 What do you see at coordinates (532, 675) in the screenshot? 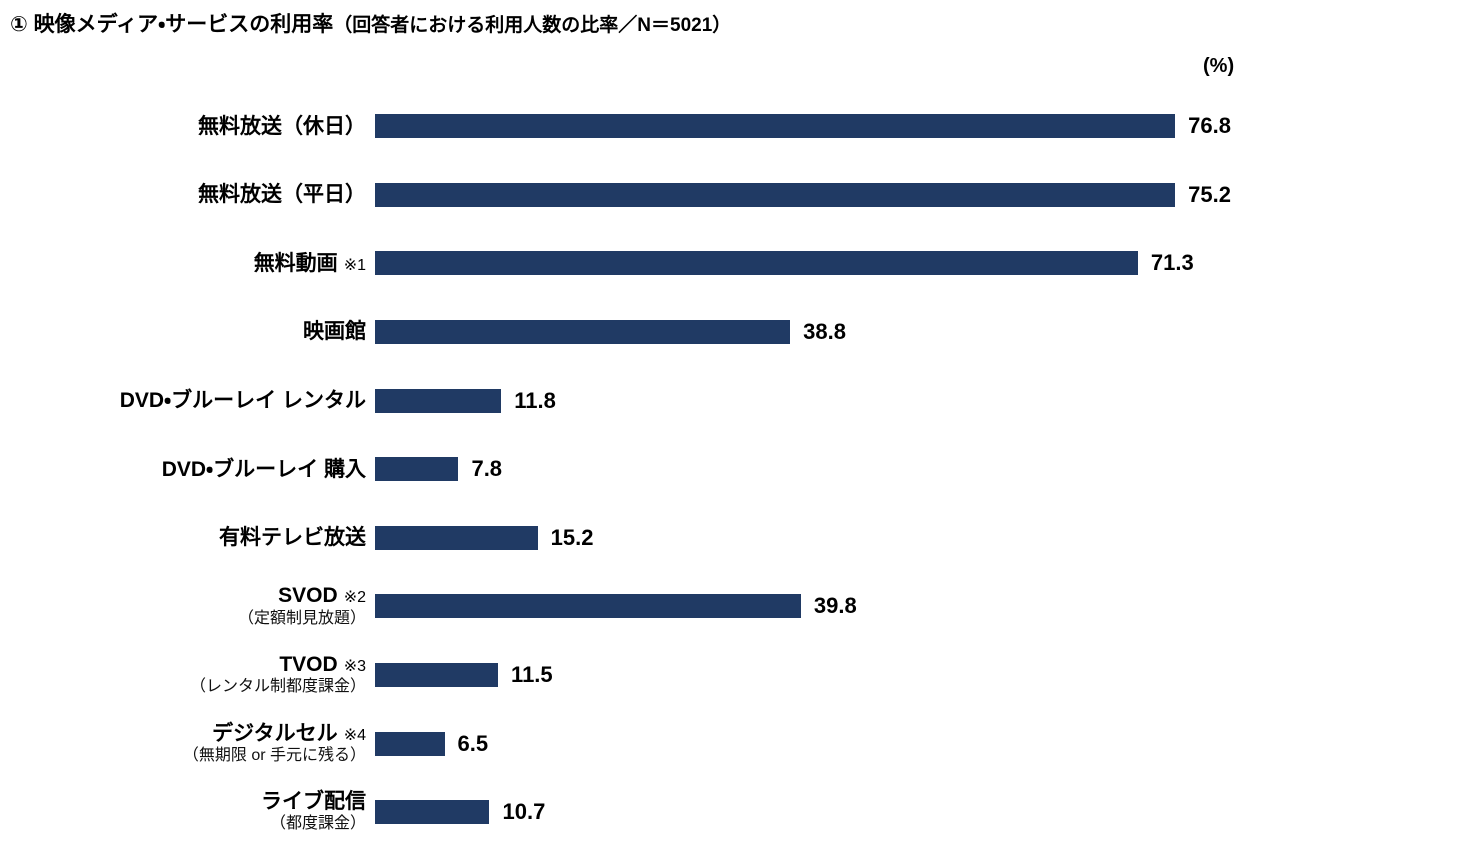
I see `bar-value: 11.5` at bounding box center [532, 675].